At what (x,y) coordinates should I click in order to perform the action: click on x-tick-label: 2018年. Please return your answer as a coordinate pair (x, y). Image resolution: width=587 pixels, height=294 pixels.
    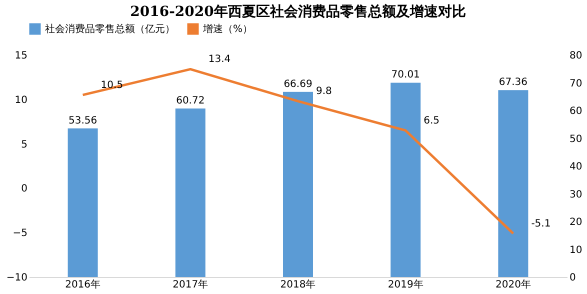
    Looking at the image, I should click on (298, 284).